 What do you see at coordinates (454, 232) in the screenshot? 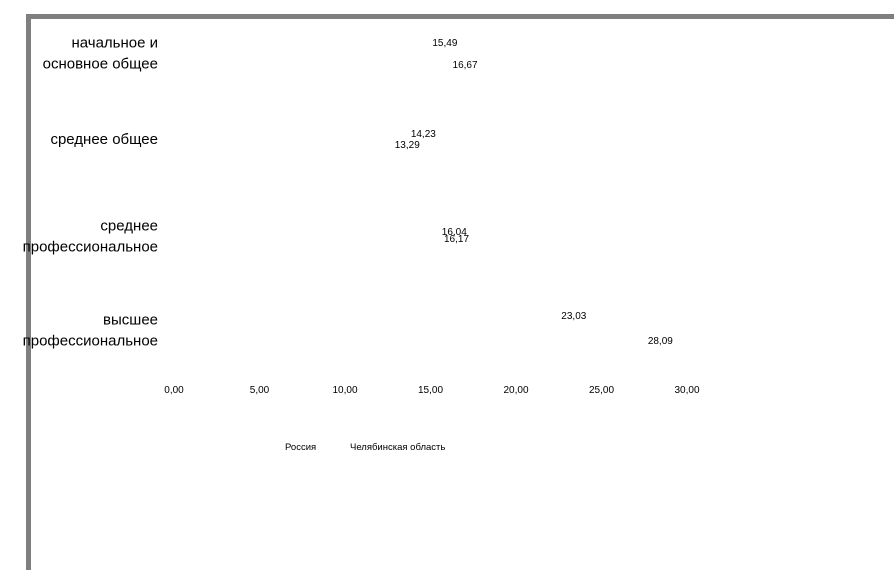
I see `data-label: 16,04` at bounding box center [454, 232].